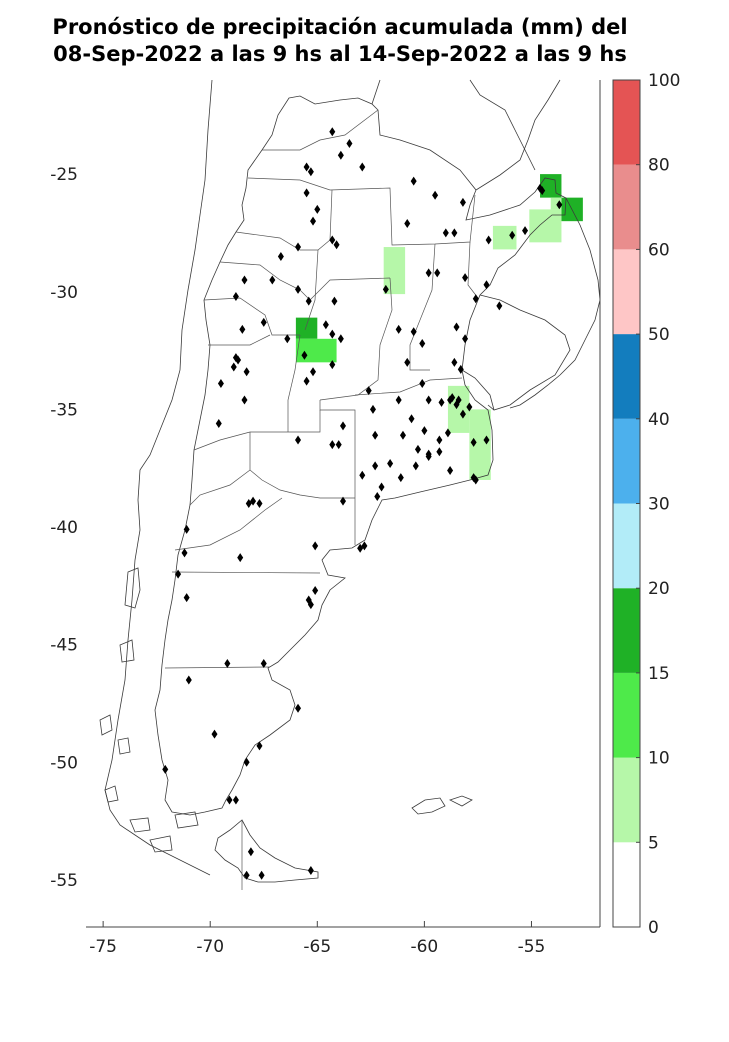 The image size is (729, 1042). I want to click on falklands, so click(442, 805).